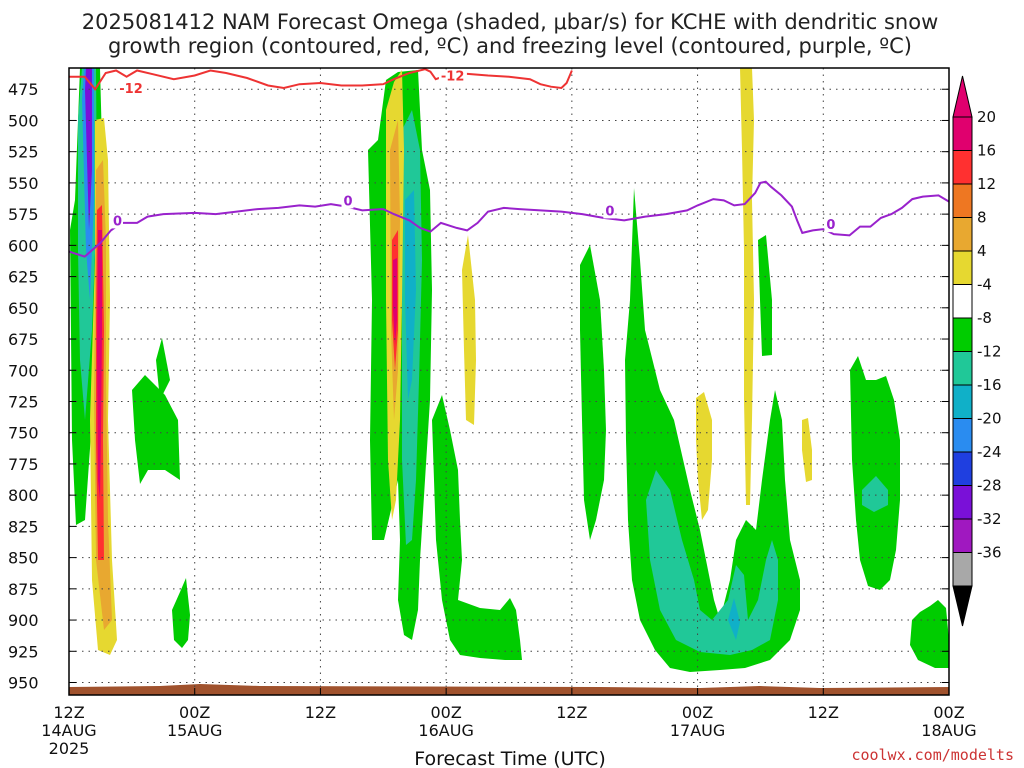 The image size is (1024, 768). Describe the element at coordinates (23, 245) in the screenshot. I see `y-tick-label: 600` at that location.